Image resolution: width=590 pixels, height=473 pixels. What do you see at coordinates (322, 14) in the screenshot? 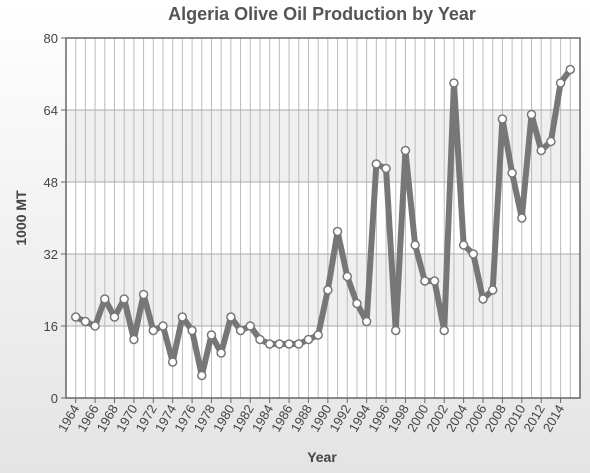
I see `chart-title: Algeria Olive Oil Production by Year` at bounding box center [322, 14].